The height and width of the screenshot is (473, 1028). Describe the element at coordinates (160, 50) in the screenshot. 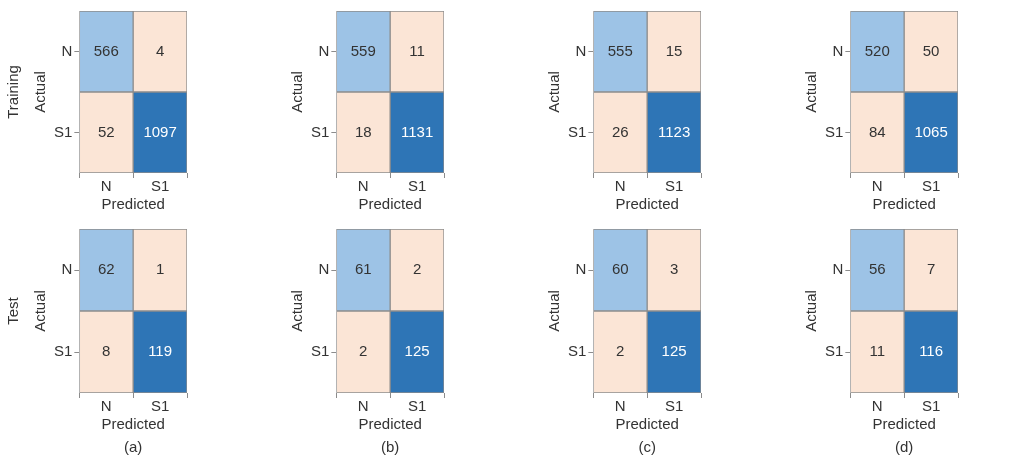

I see `data-label: 4` at that location.